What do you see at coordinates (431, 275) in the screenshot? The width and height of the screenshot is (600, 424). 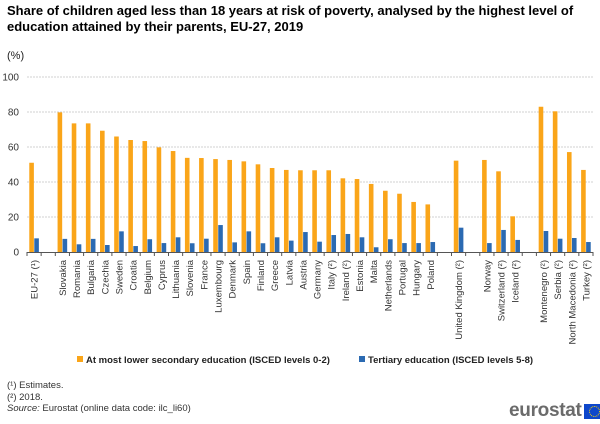 I see `x-tick-label: Poland` at bounding box center [431, 275].